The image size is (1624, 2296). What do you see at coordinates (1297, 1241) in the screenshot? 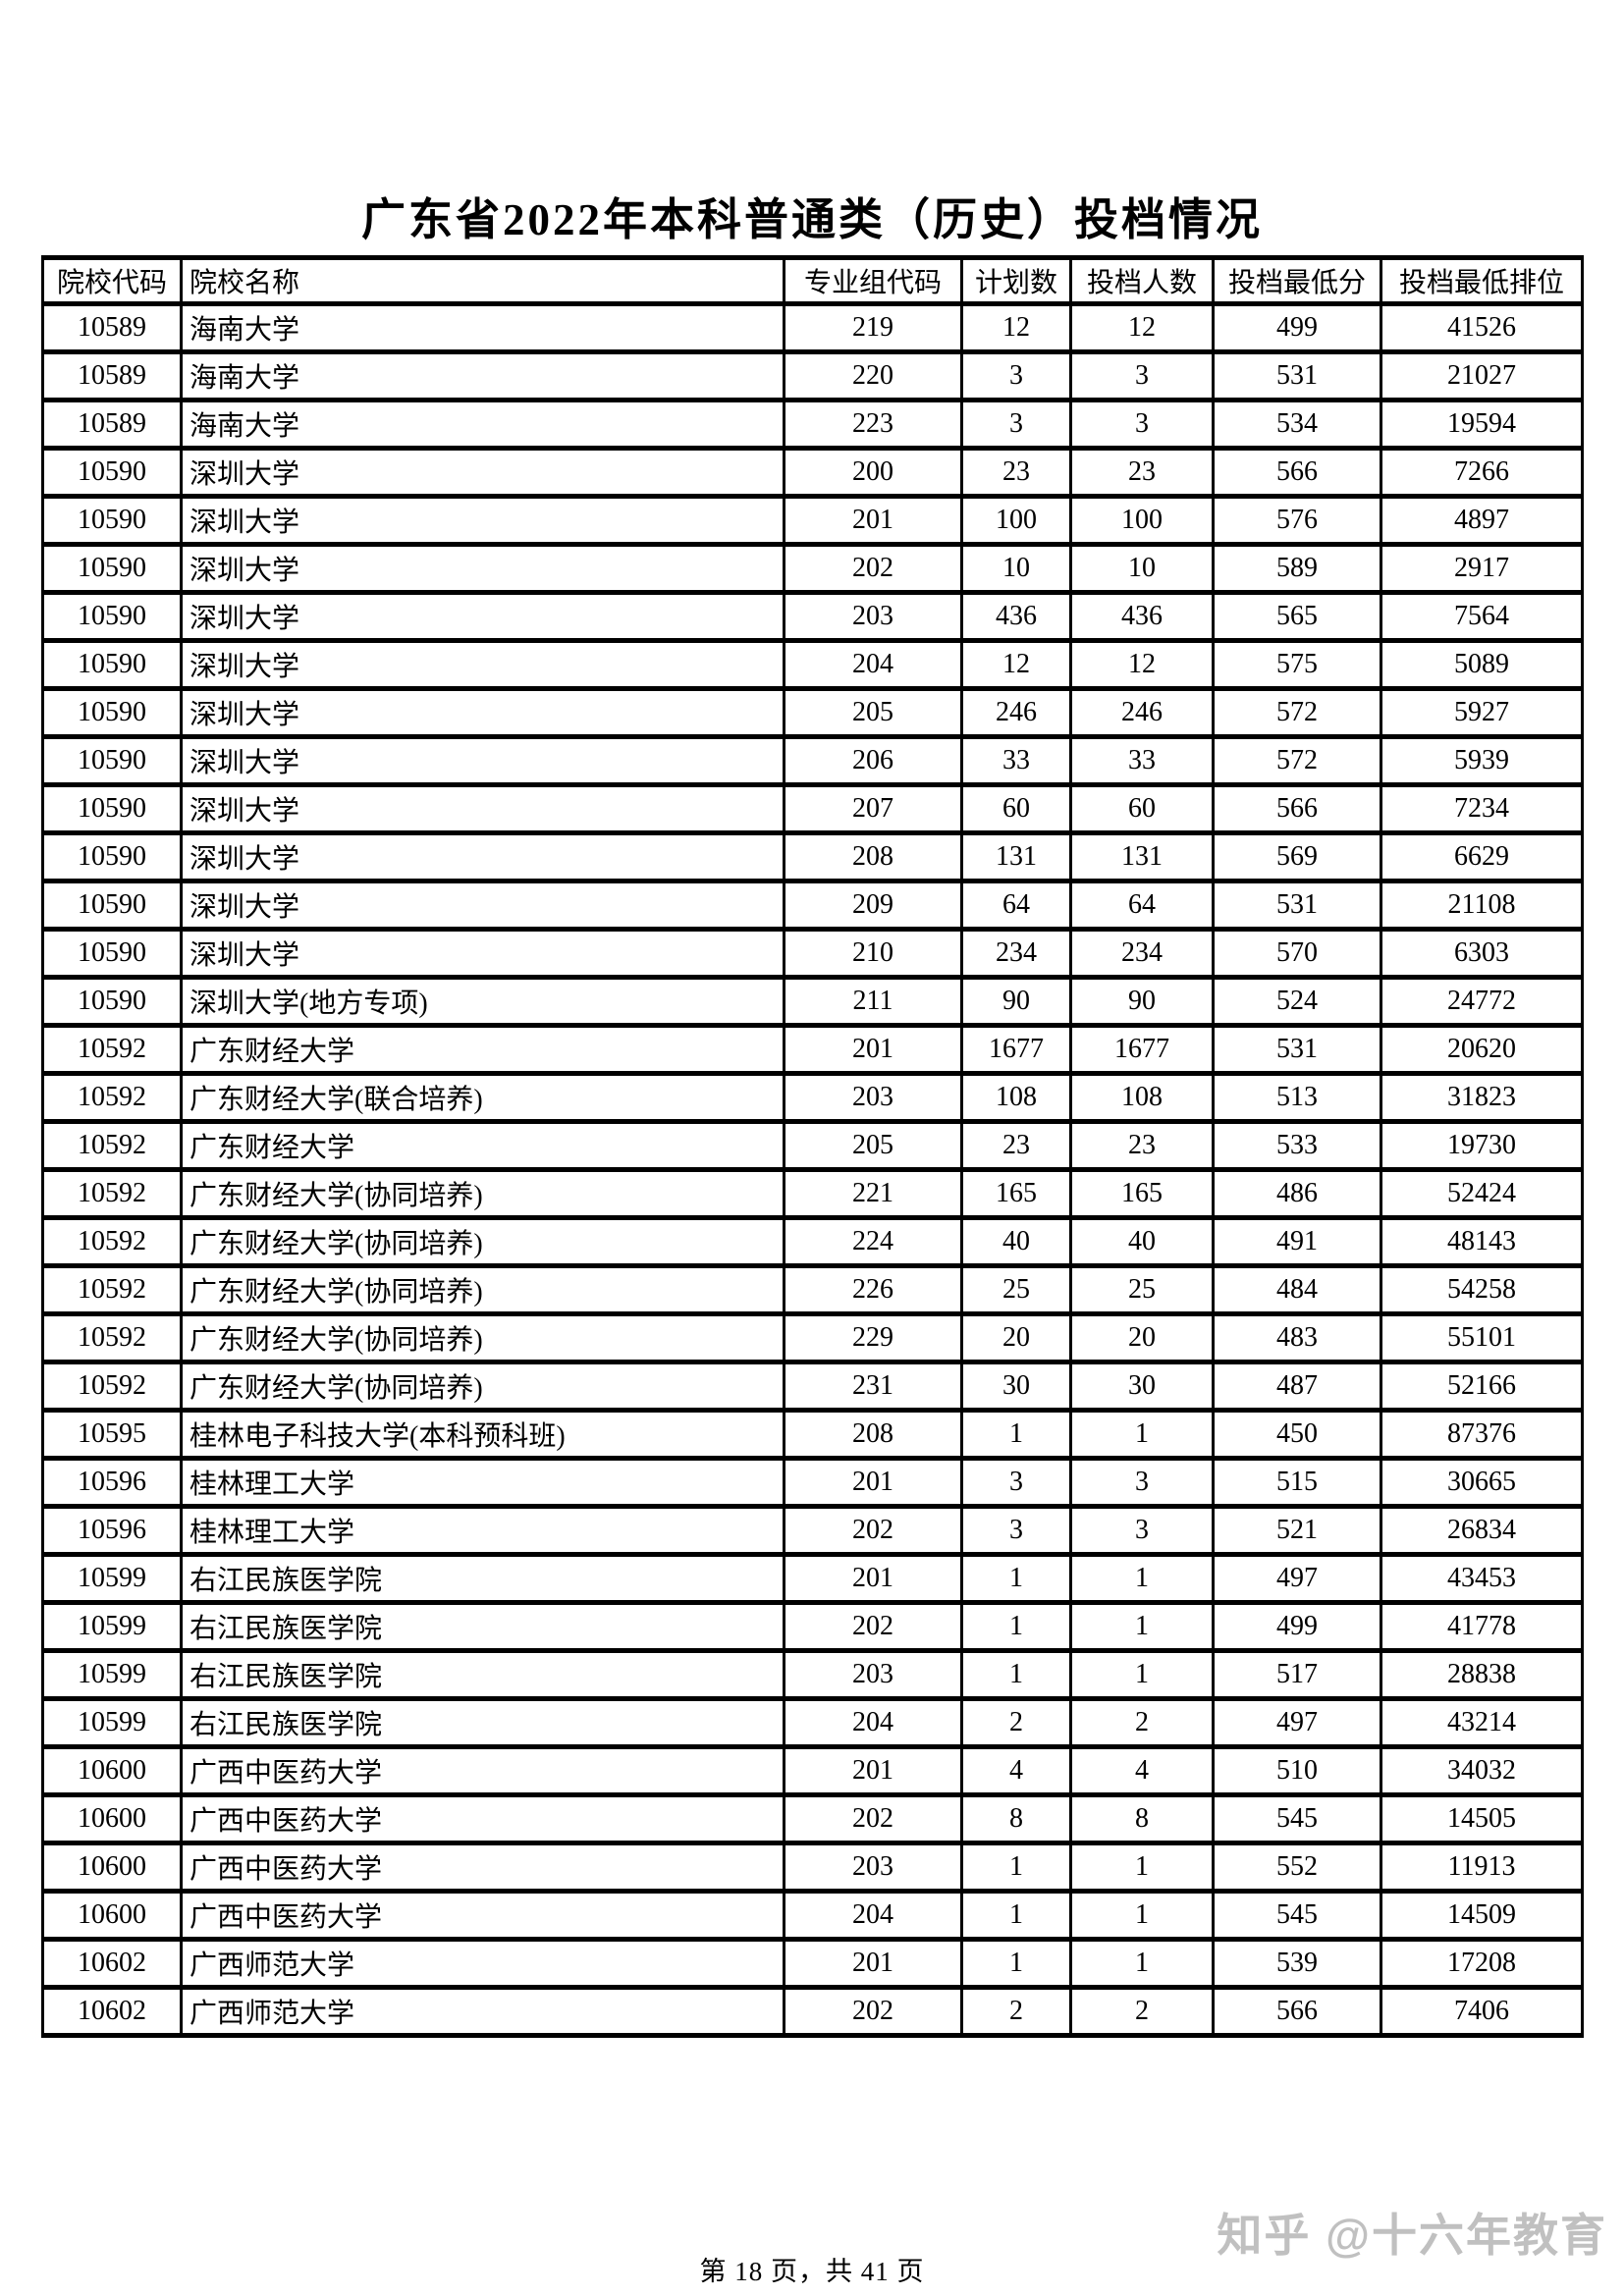
I see `cell-min-score: 491` at bounding box center [1297, 1241].